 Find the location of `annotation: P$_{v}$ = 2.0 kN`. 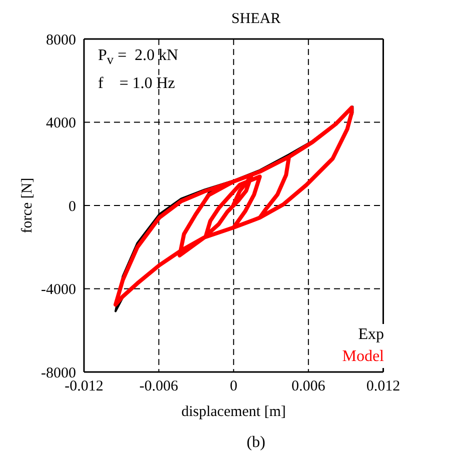

annotation: P$_{v}$ = 2.0 kN is located at coordinates (138, 58).